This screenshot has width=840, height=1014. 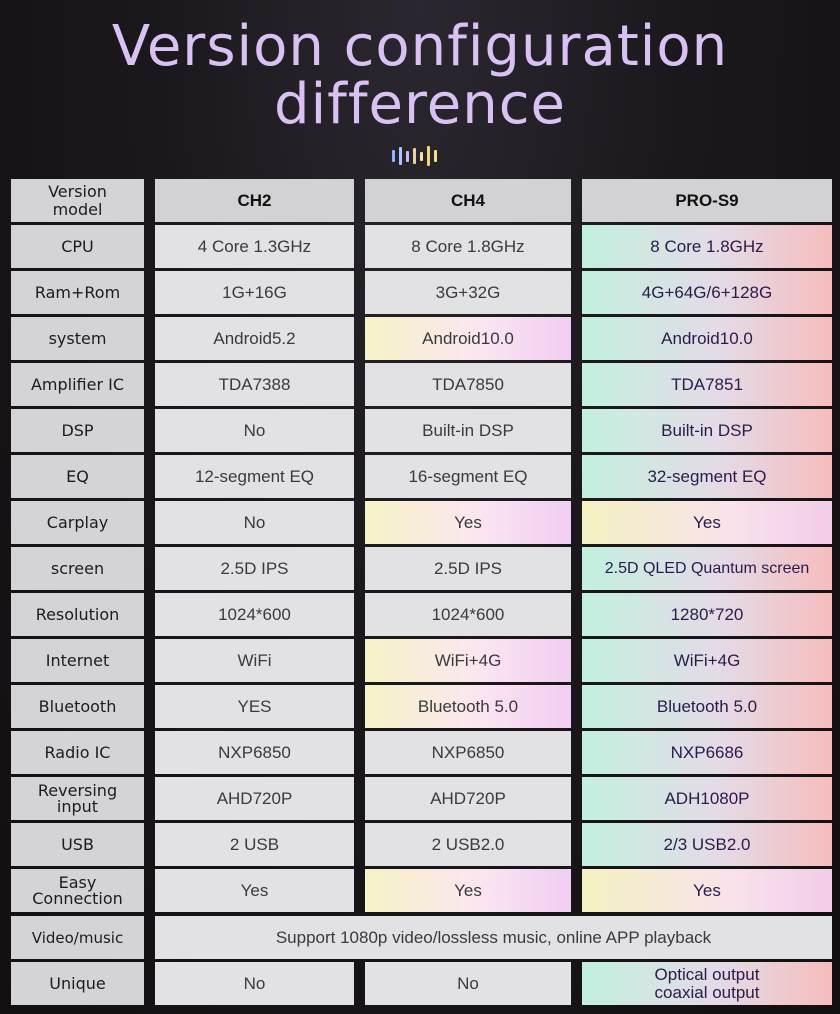 What do you see at coordinates (468, 660) in the screenshot?
I see `ch4-internet: WiFi+4G` at bounding box center [468, 660].